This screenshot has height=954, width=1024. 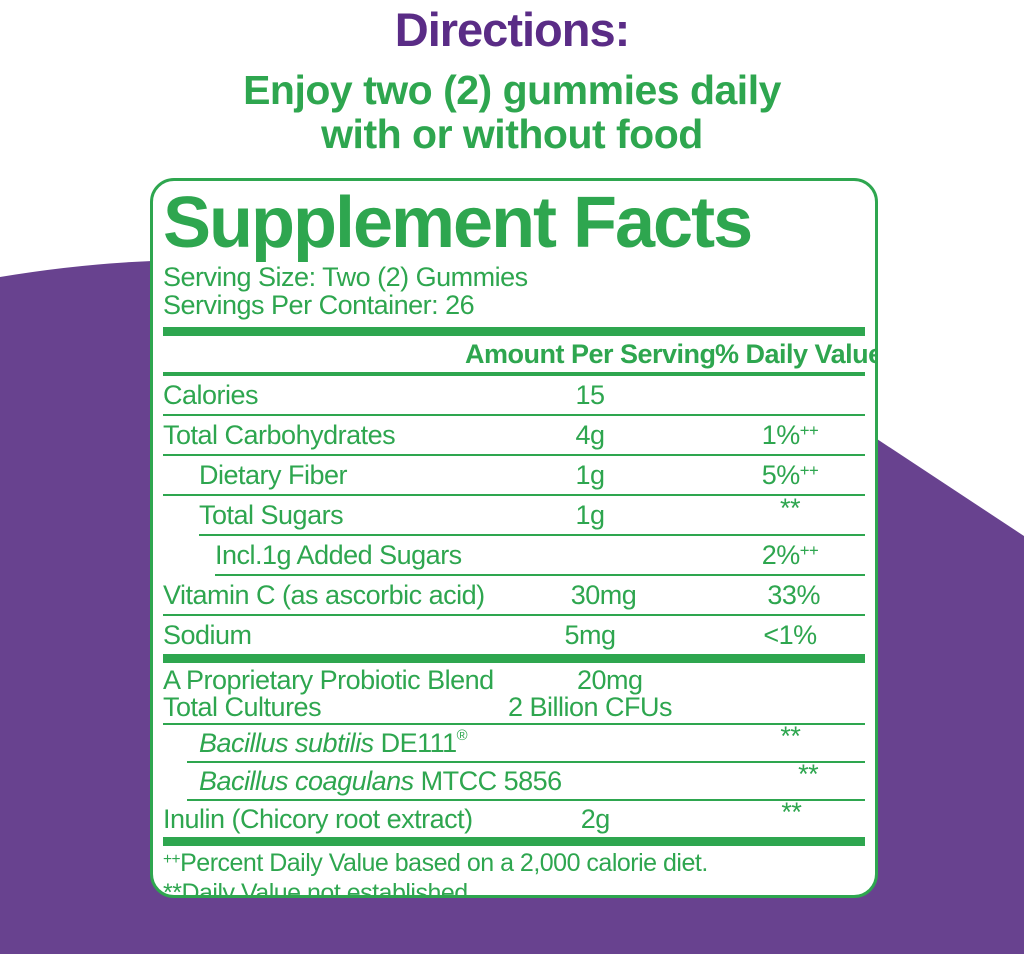 I want to click on row-name: Vitamin C (as ascorbic acid), so click(x=324, y=594).